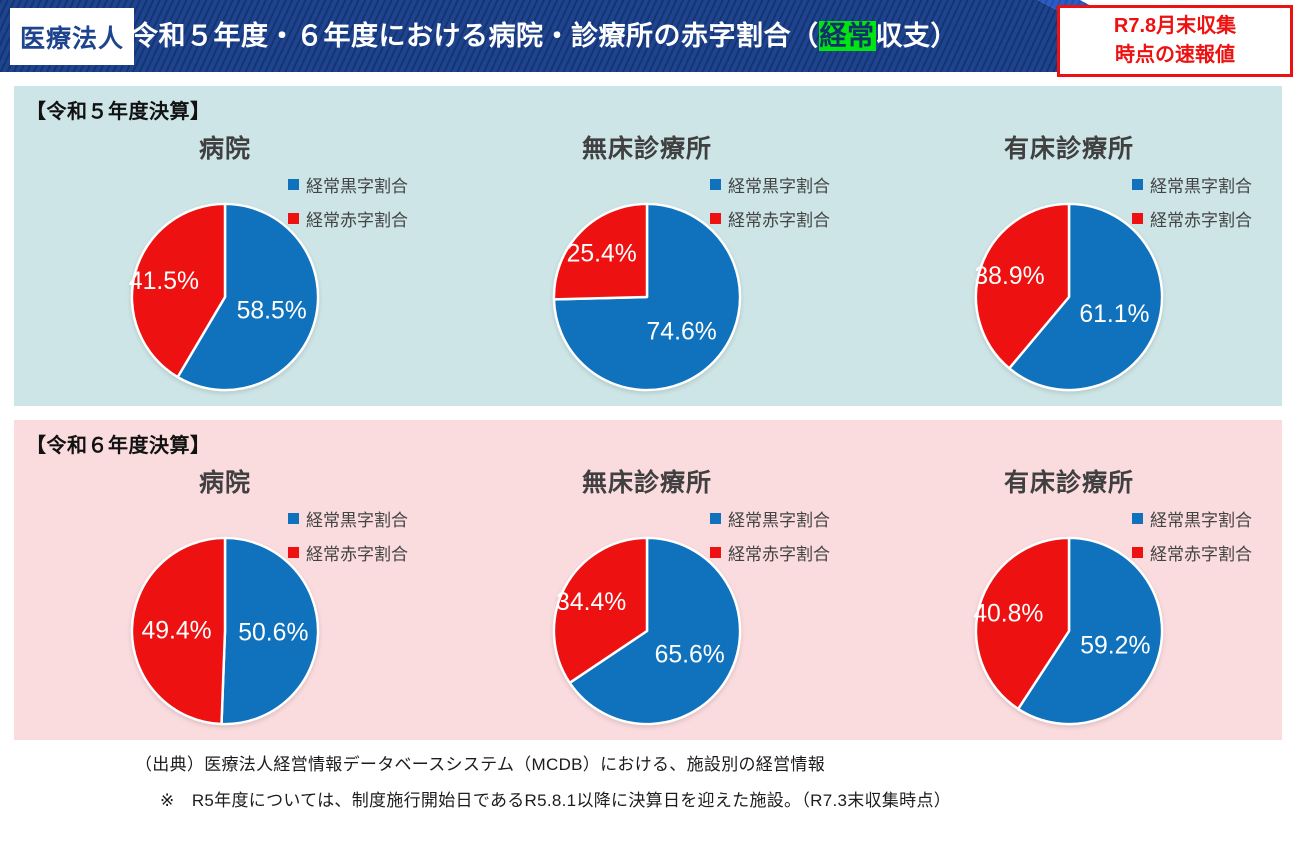 The image size is (1296, 841). I want to click on title-bar-background, so click(586, 36).